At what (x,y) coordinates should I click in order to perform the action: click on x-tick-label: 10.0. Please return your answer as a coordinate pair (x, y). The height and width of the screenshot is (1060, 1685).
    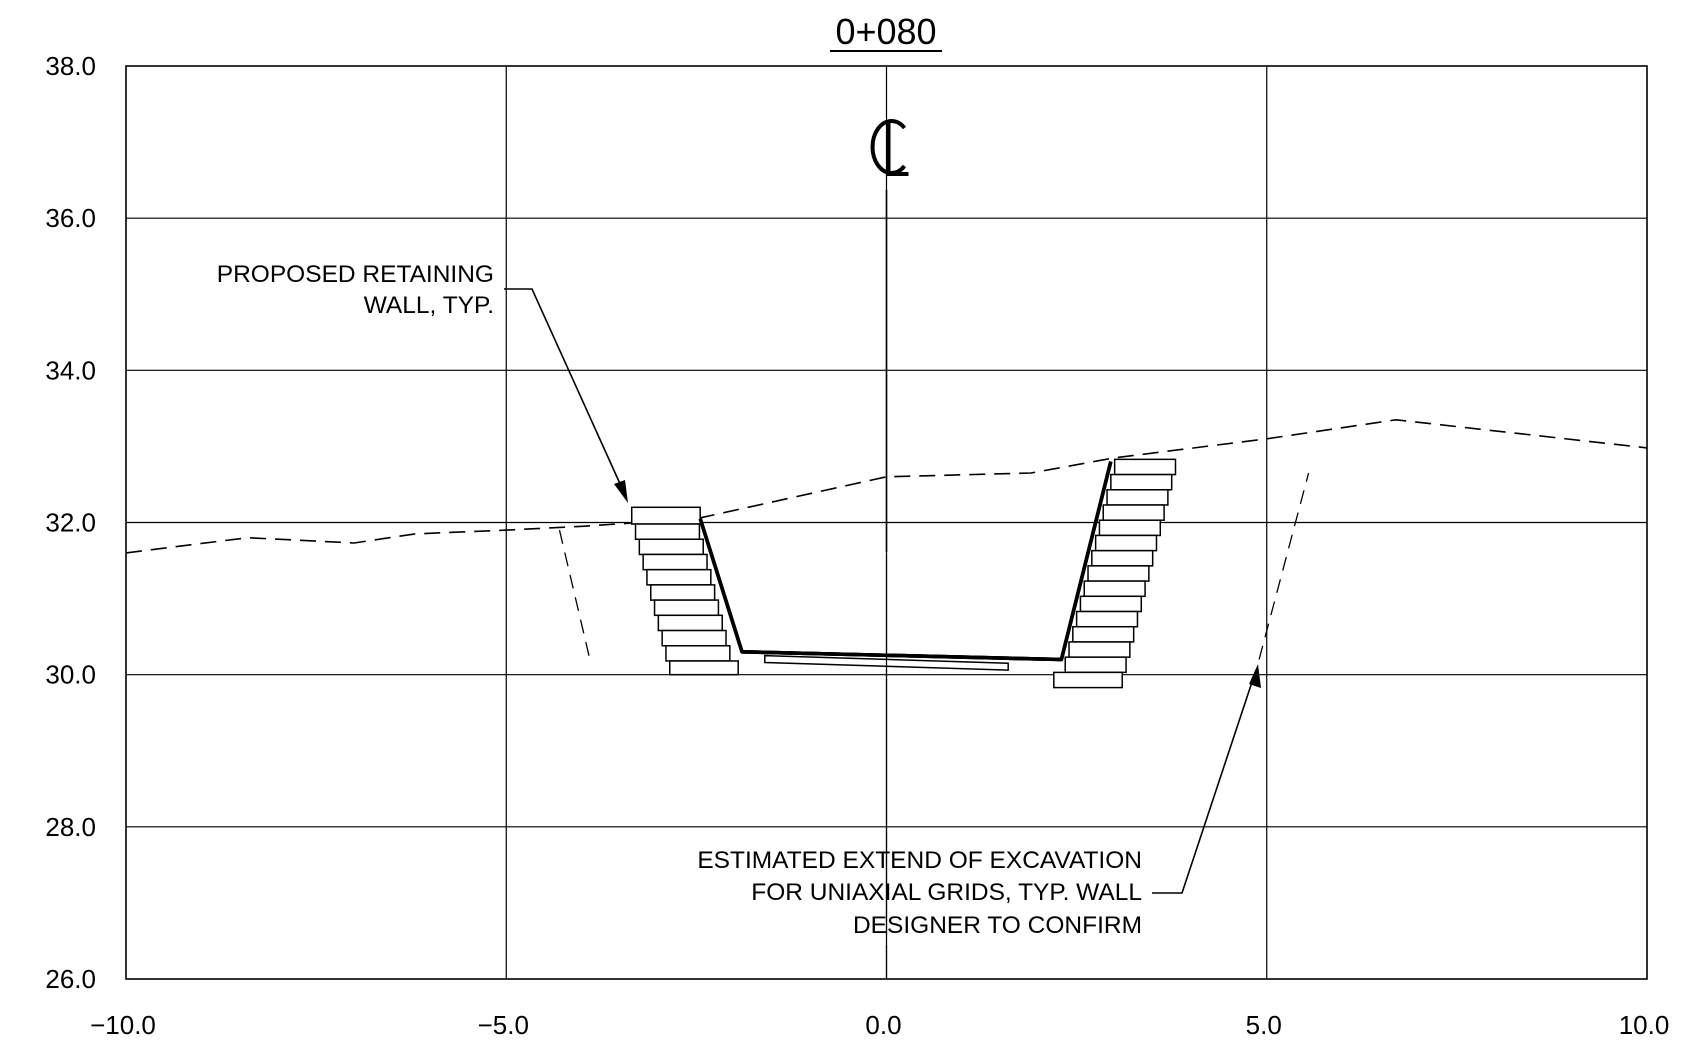
    Looking at the image, I should click on (1644, 1025).